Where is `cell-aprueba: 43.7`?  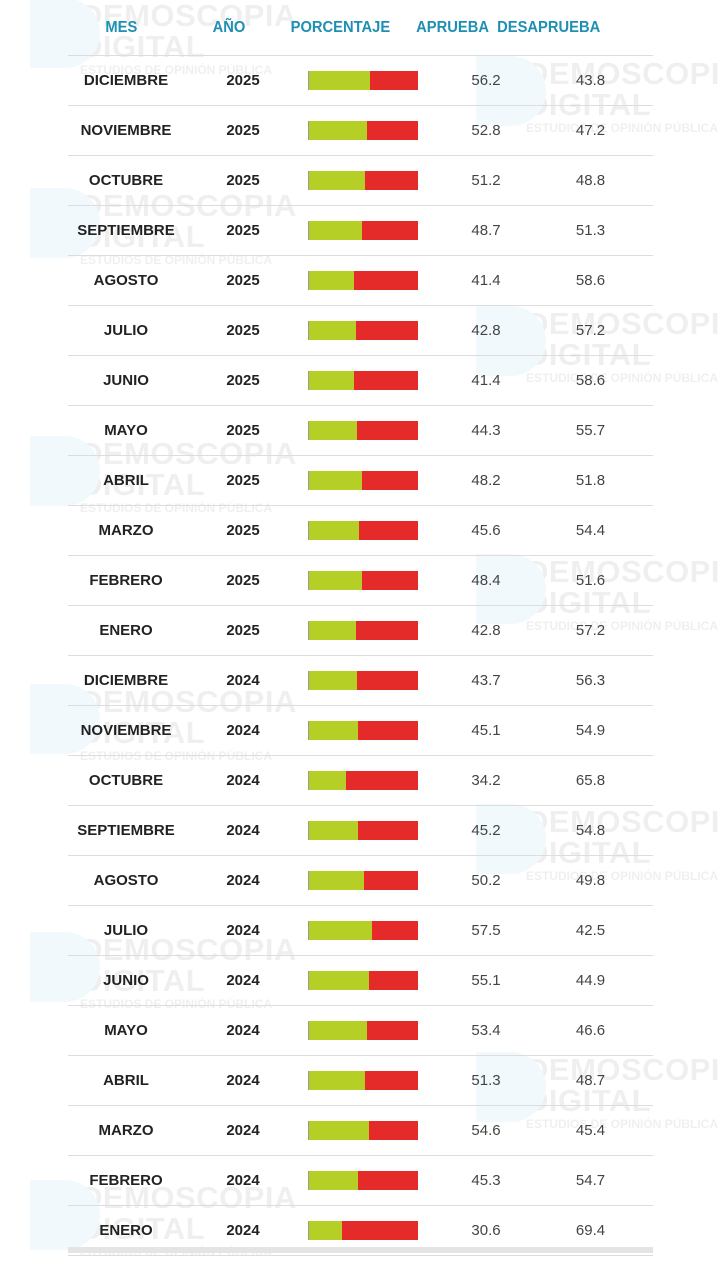 cell-aprueba: 43.7 is located at coordinates (486, 680).